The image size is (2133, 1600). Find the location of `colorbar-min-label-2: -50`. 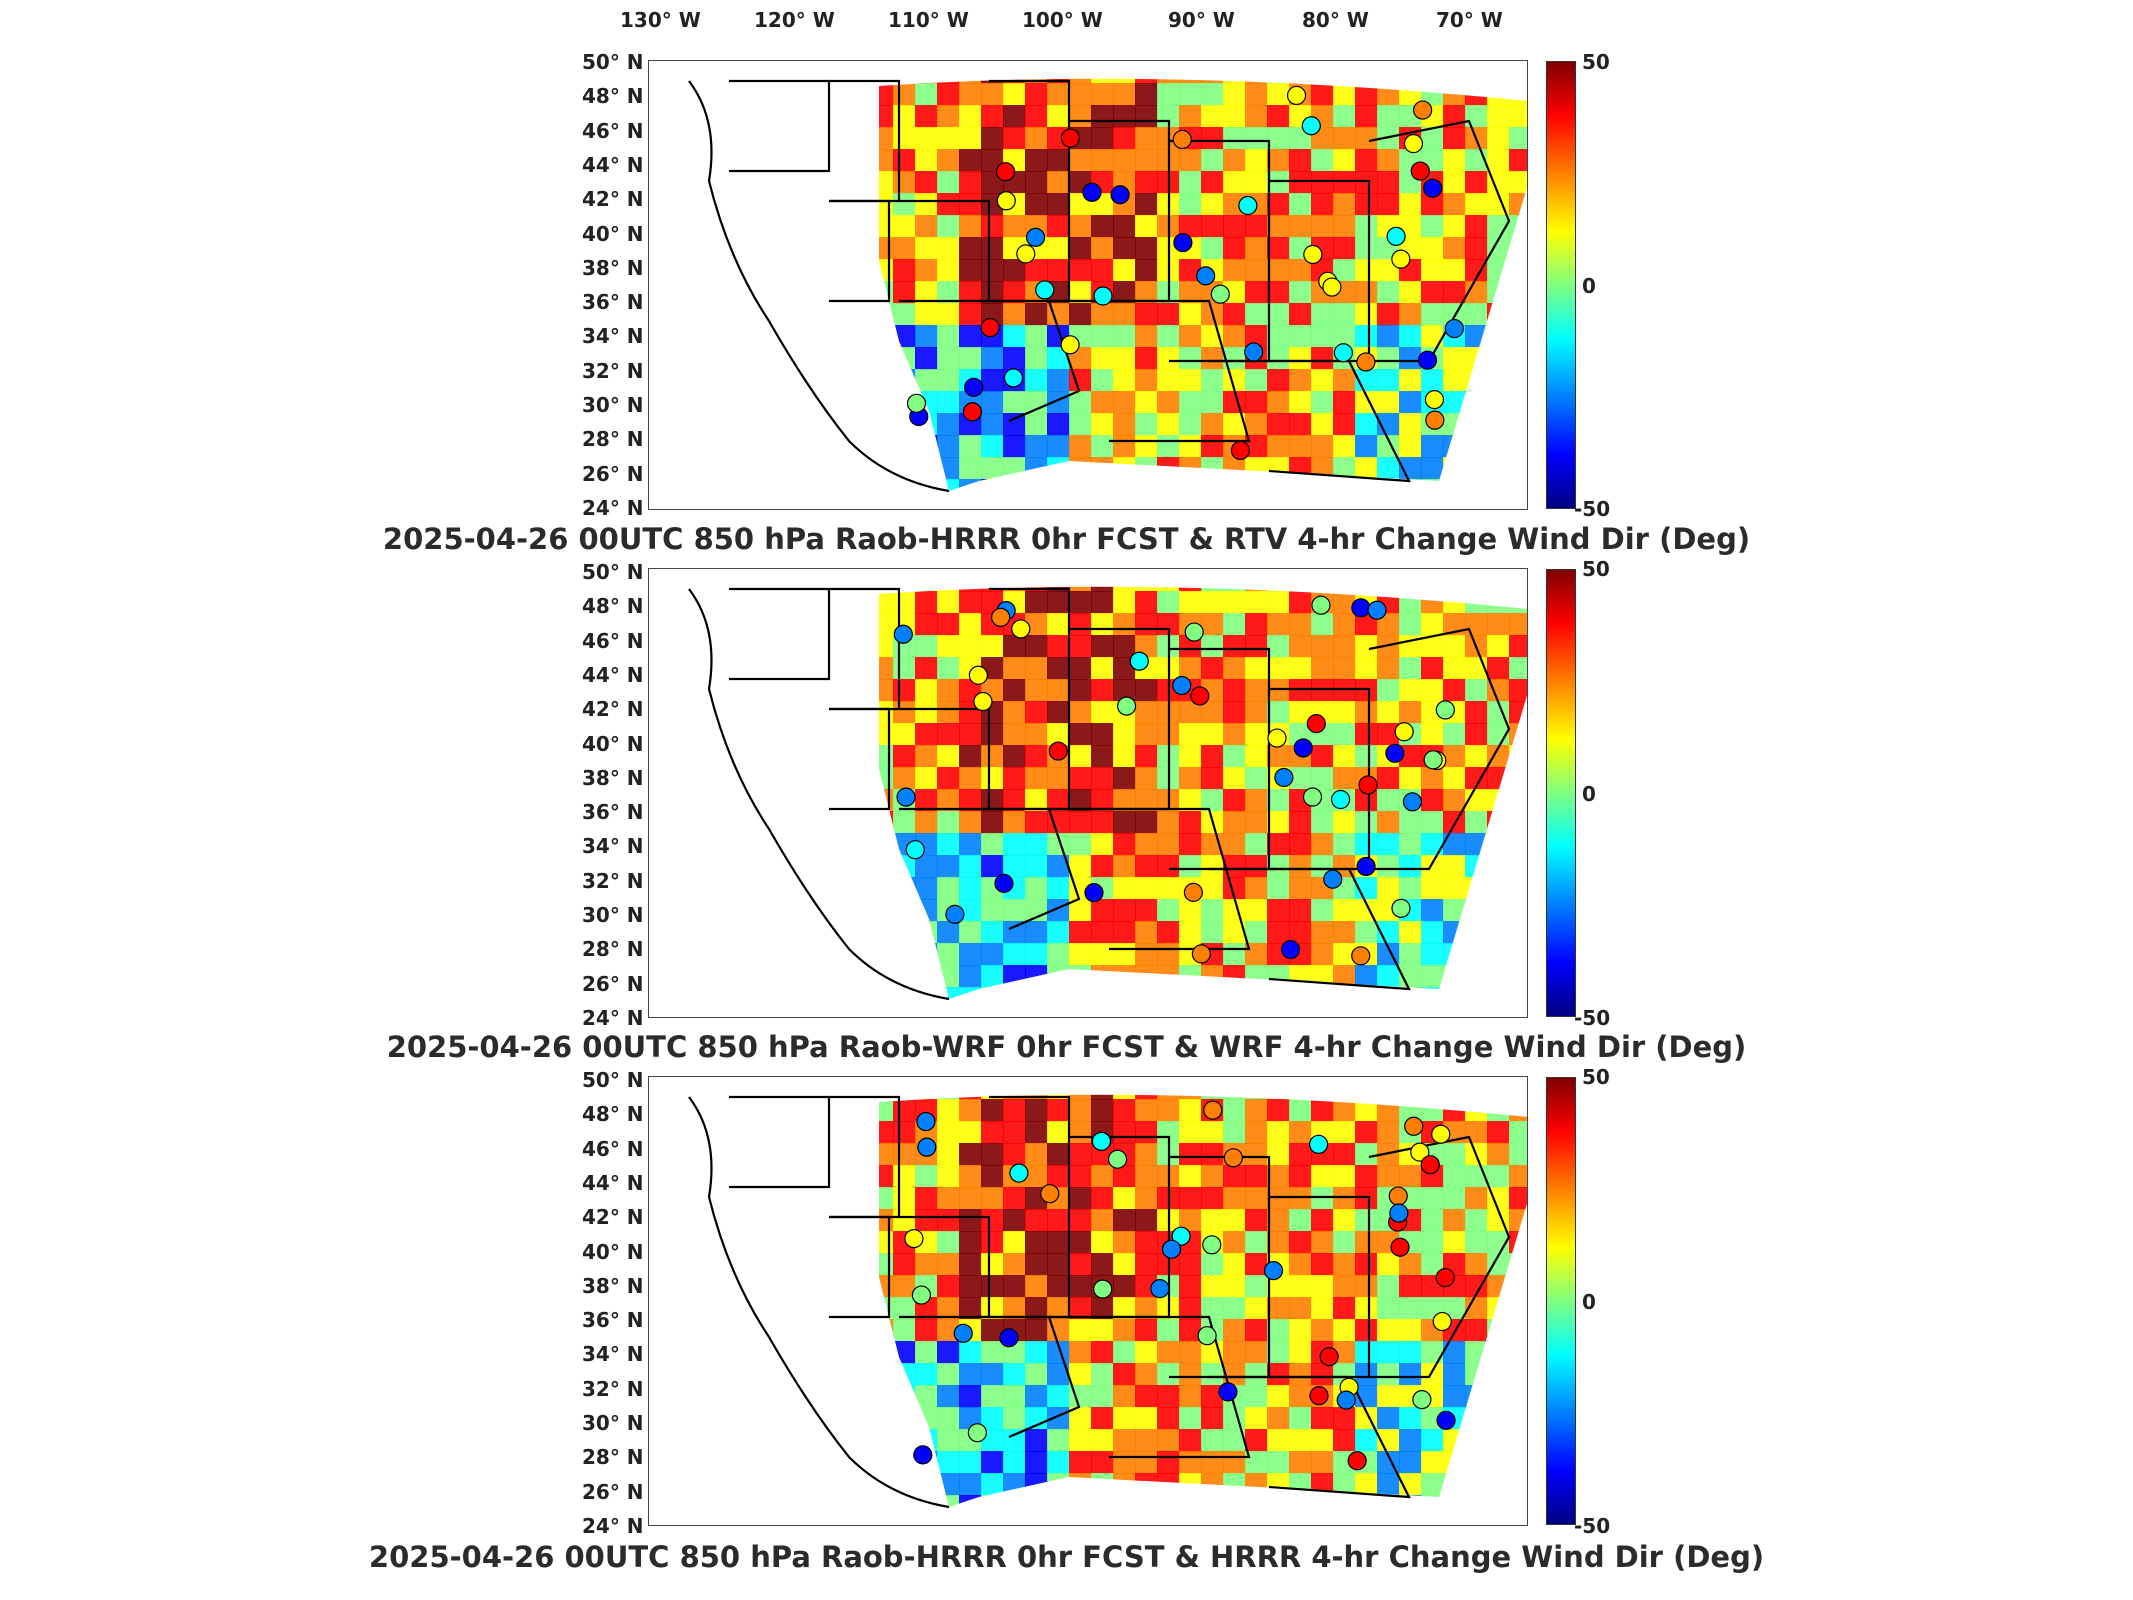

colorbar-min-label-2: -50 is located at coordinates (1592, 1018).